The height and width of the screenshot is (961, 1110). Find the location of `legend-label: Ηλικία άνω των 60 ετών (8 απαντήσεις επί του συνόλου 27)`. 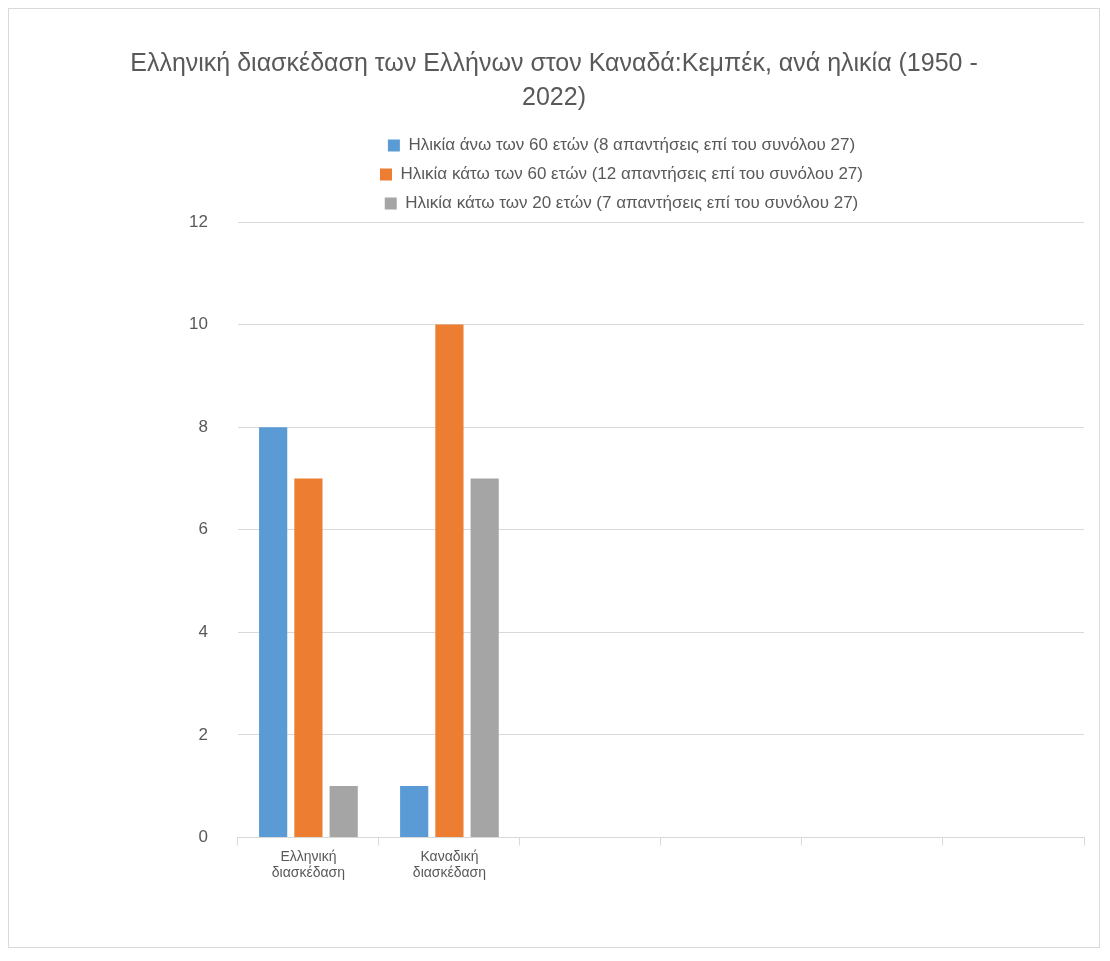

legend-label: Ηλικία άνω των 60 ετών (8 απαντήσεις επί του συνόλου 27) is located at coordinates (632, 145).